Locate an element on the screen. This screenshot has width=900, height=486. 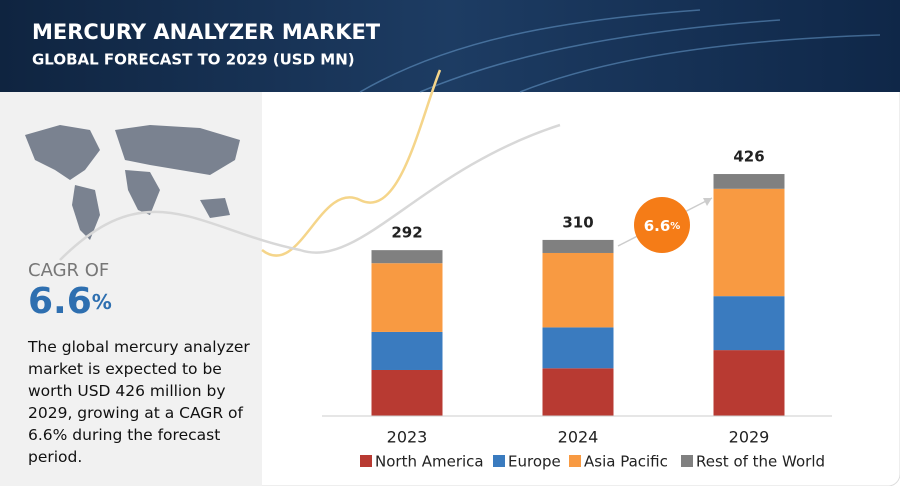
x-tick-label: 2023 is located at coordinates (407, 437).